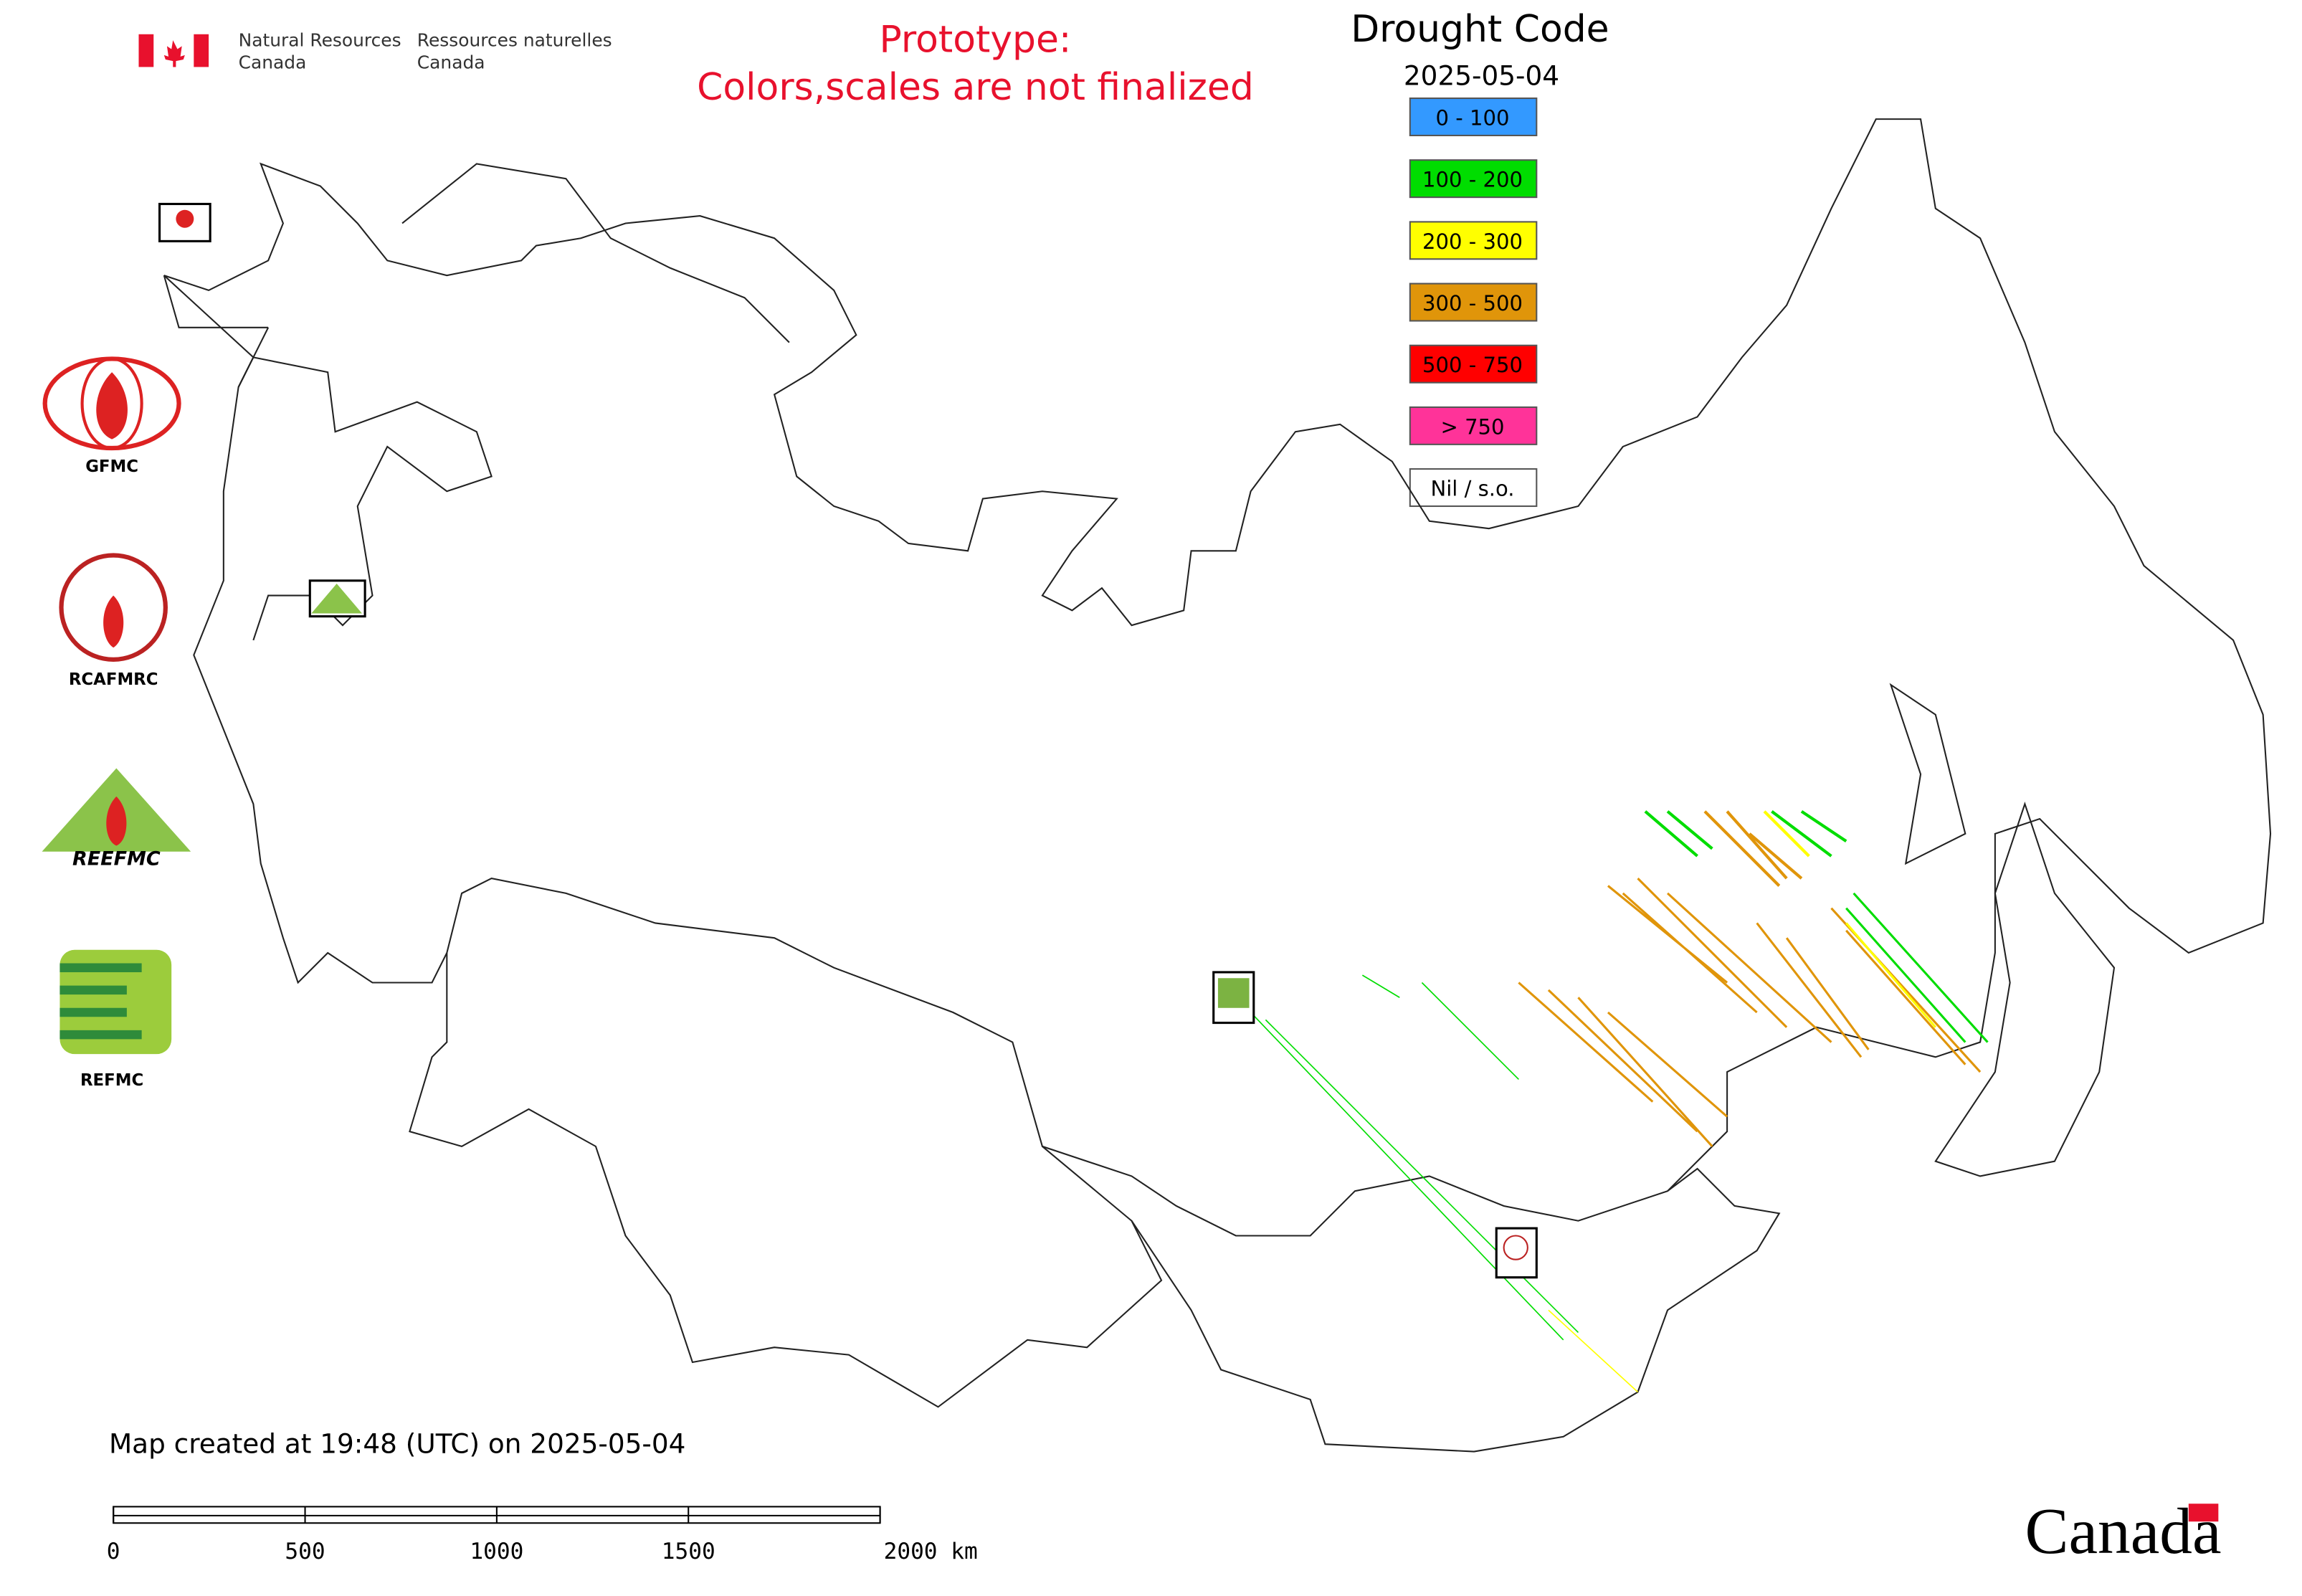 This screenshot has height=1596, width=2302. What do you see at coordinates (273, 62) in the screenshot?
I see `department-en: Canada` at bounding box center [273, 62].